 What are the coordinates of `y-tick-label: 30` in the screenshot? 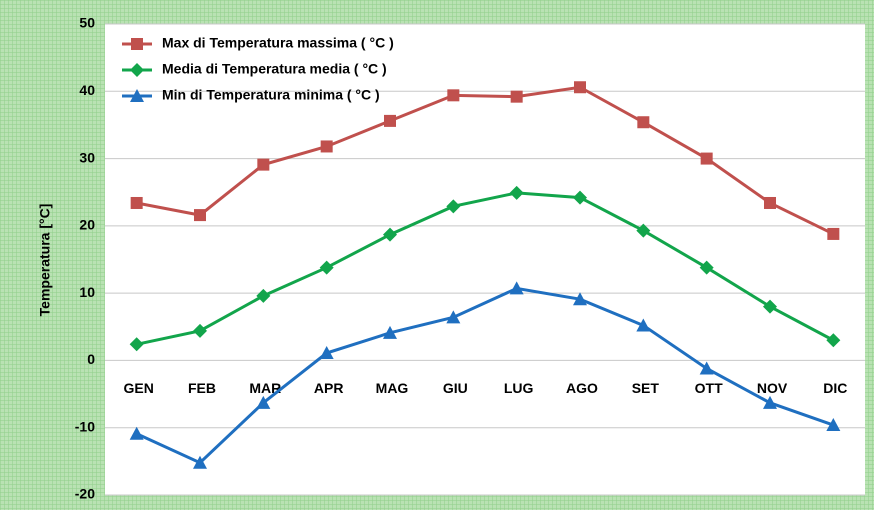 It's located at (87, 157).